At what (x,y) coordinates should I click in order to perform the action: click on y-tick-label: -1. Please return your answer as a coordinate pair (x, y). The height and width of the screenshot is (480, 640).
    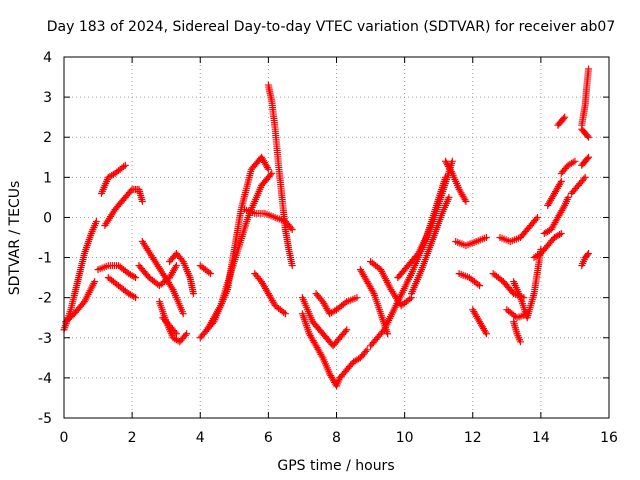
    Looking at the image, I should click on (45, 259).